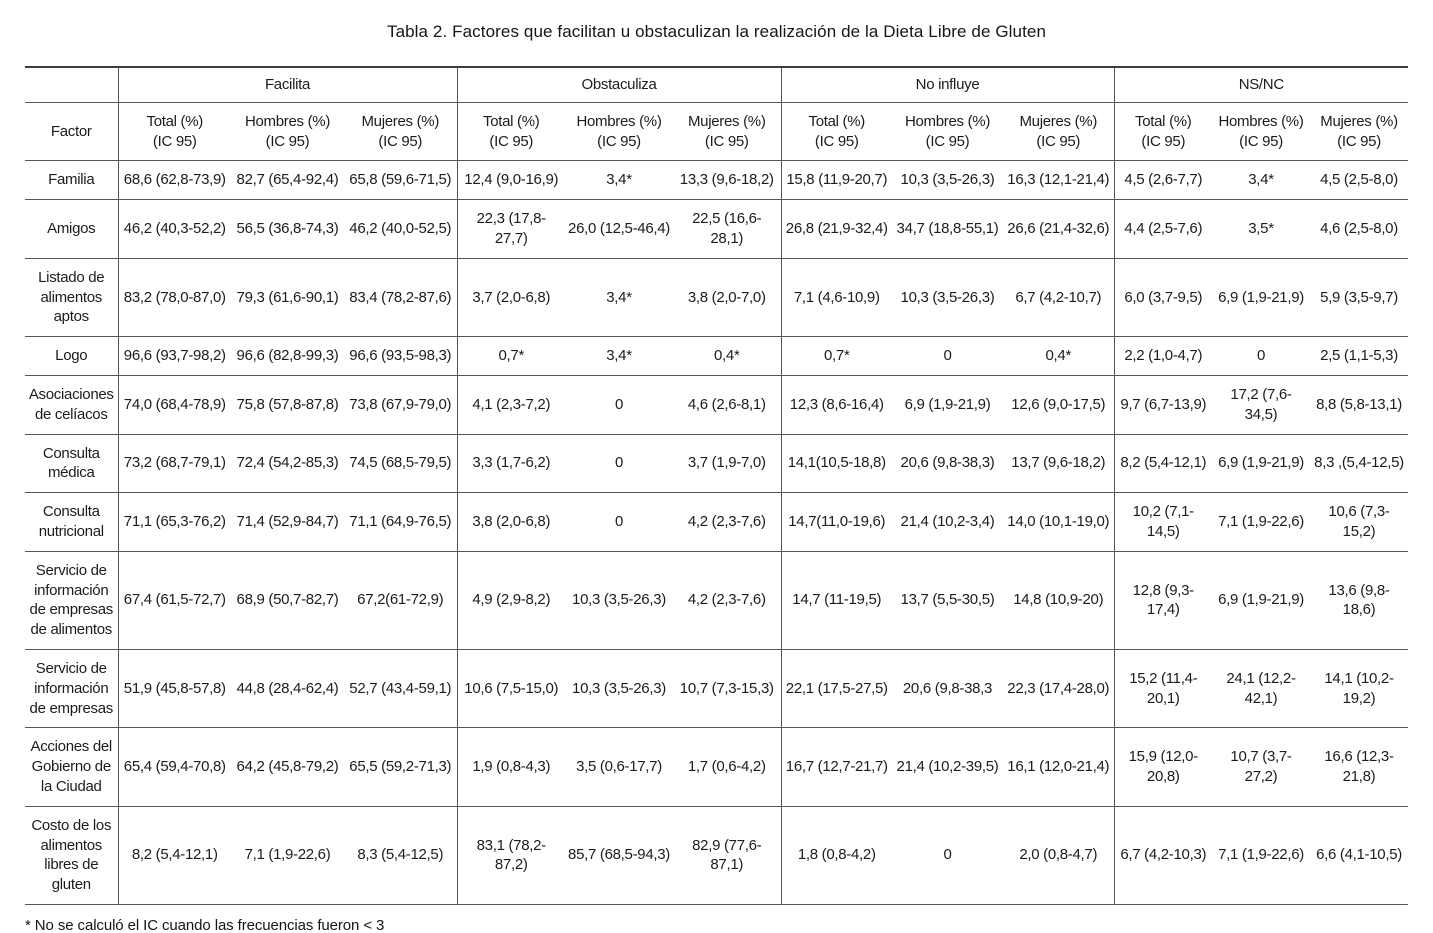  I want to click on group-header: NS/NC, so click(1261, 85).